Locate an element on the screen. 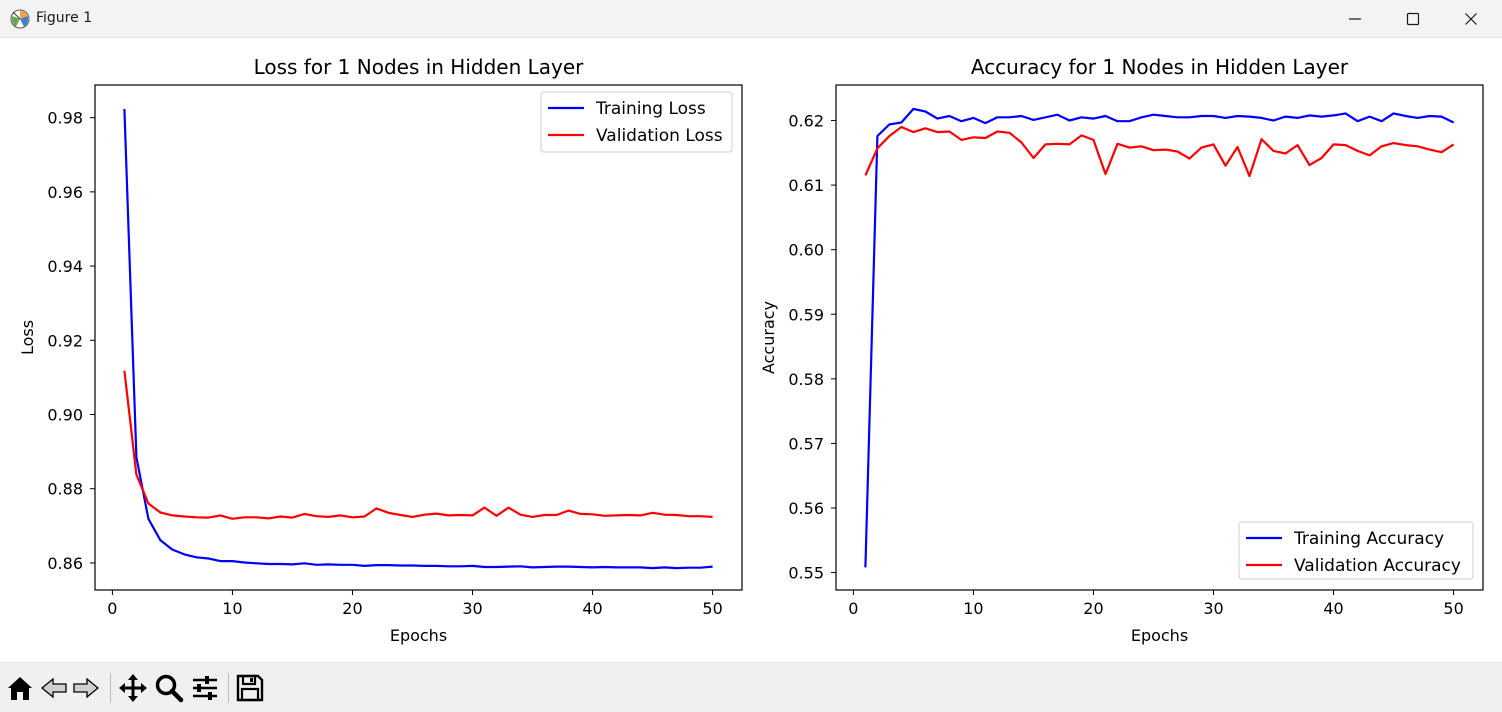  y-tick-label: 0.90 is located at coordinates (65, 414).